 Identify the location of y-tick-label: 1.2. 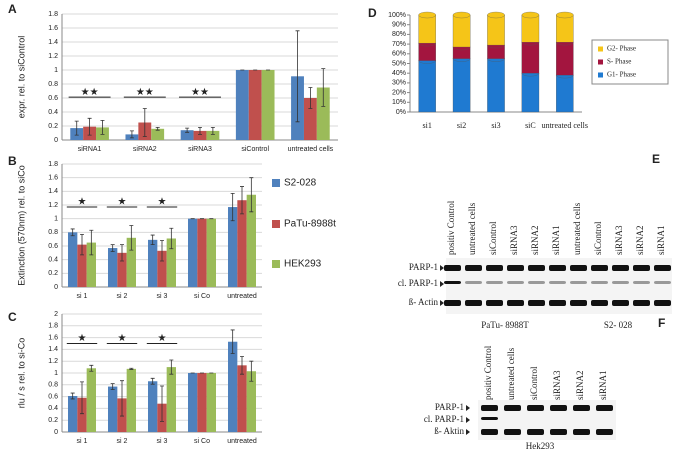
(53, 205).